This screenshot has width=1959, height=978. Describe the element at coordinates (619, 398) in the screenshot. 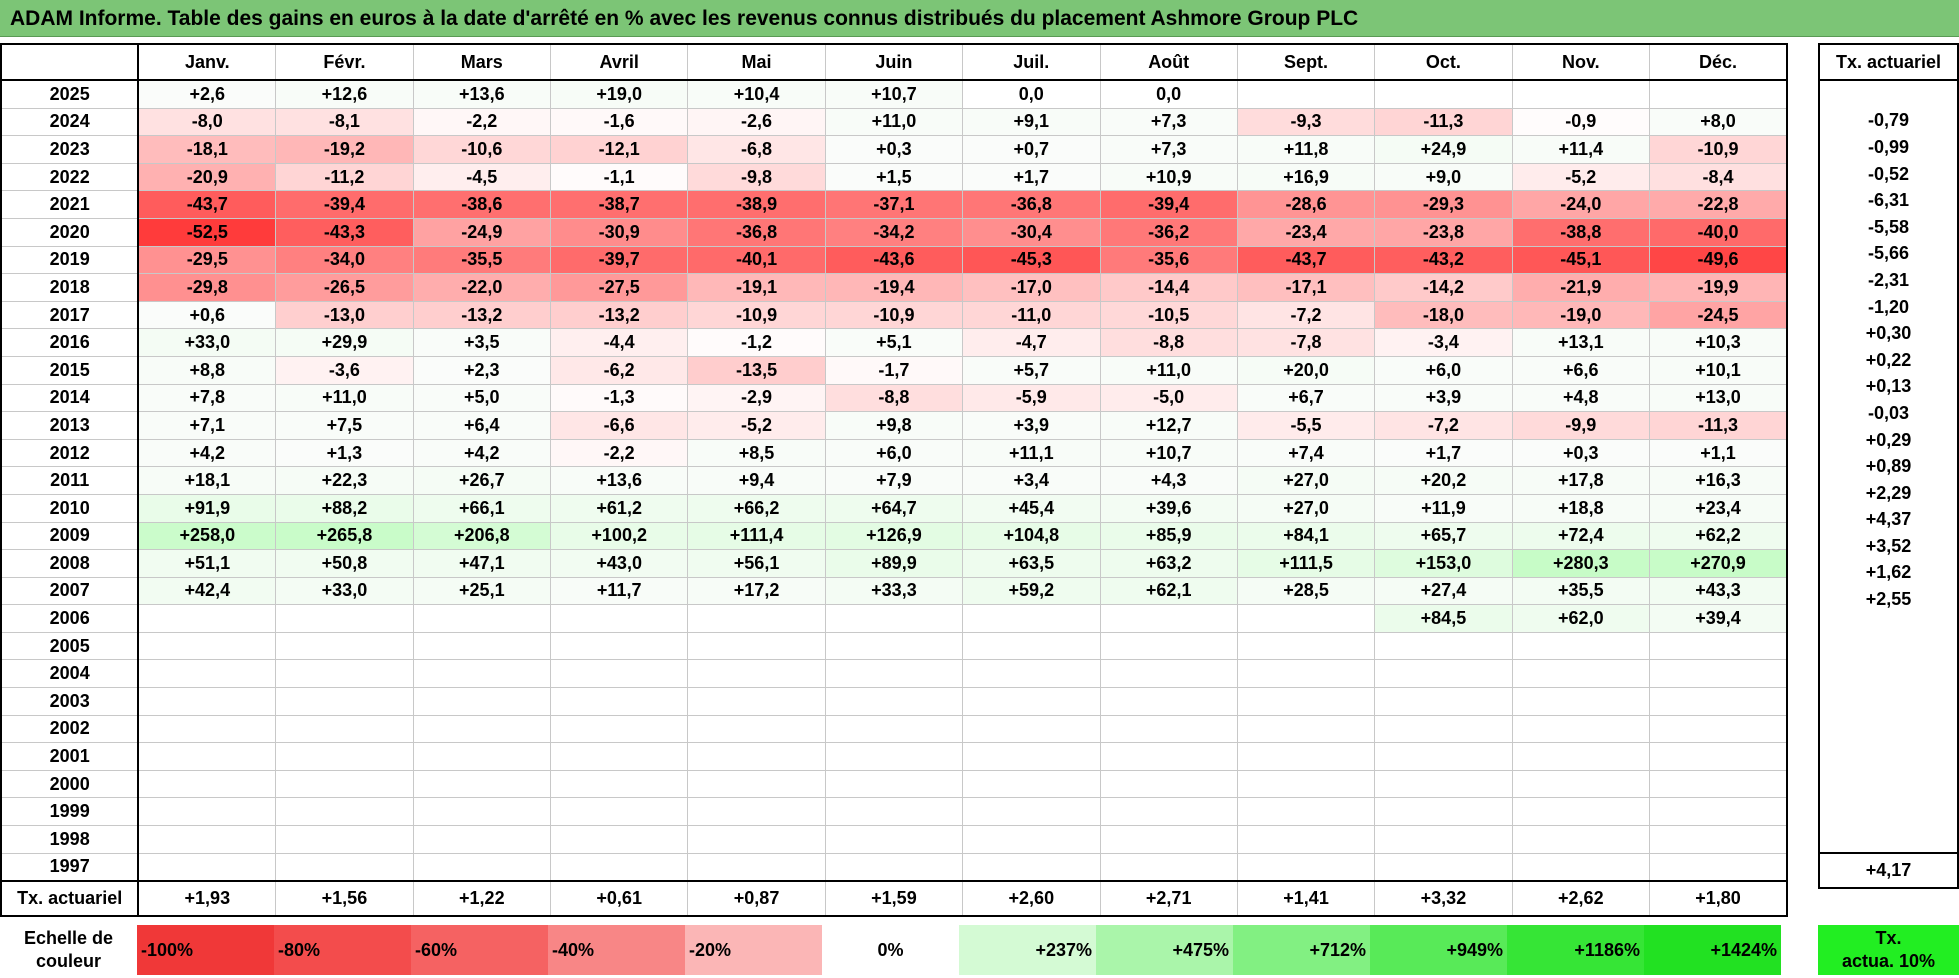

I see `gain-cell: -1,3` at that location.